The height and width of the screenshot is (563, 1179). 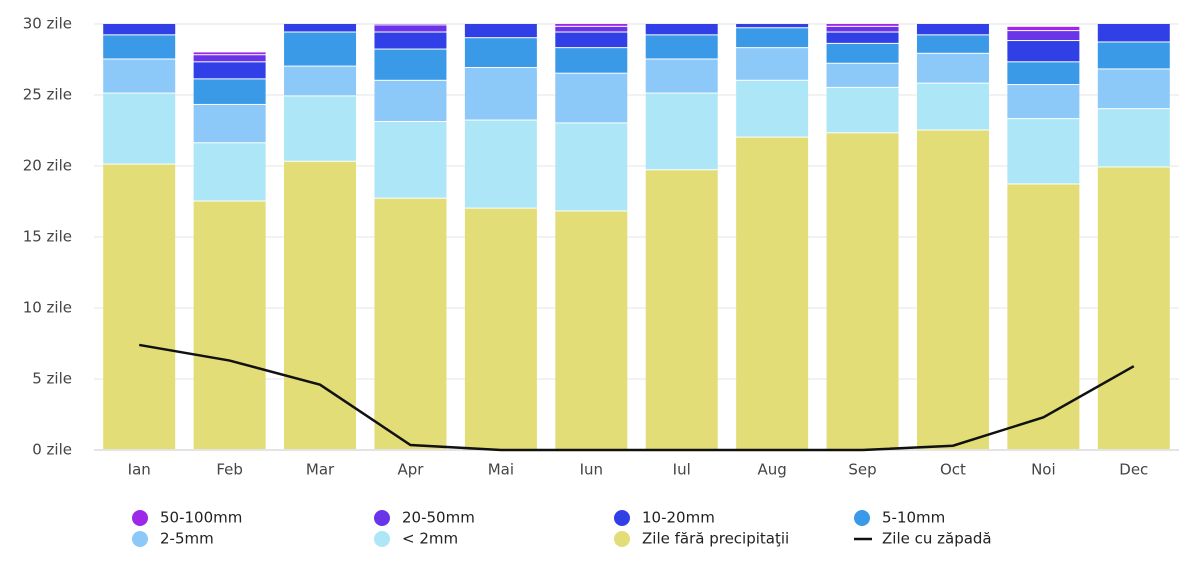 What do you see at coordinates (52, 450) in the screenshot?
I see `y-tick-label: 0 zile` at bounding box center [52, 450].